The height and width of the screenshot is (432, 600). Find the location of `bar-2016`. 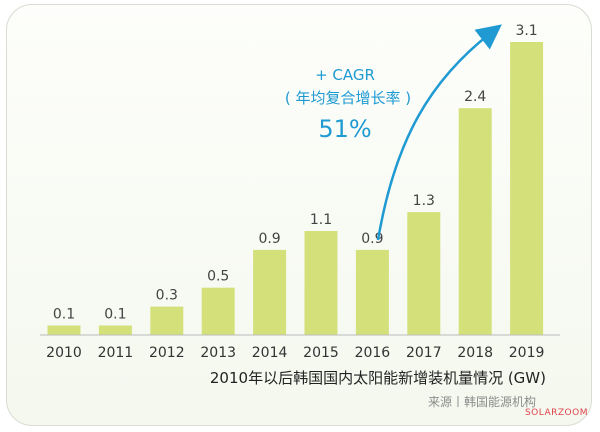

bar-2016 is located at coordinates (372, 292).